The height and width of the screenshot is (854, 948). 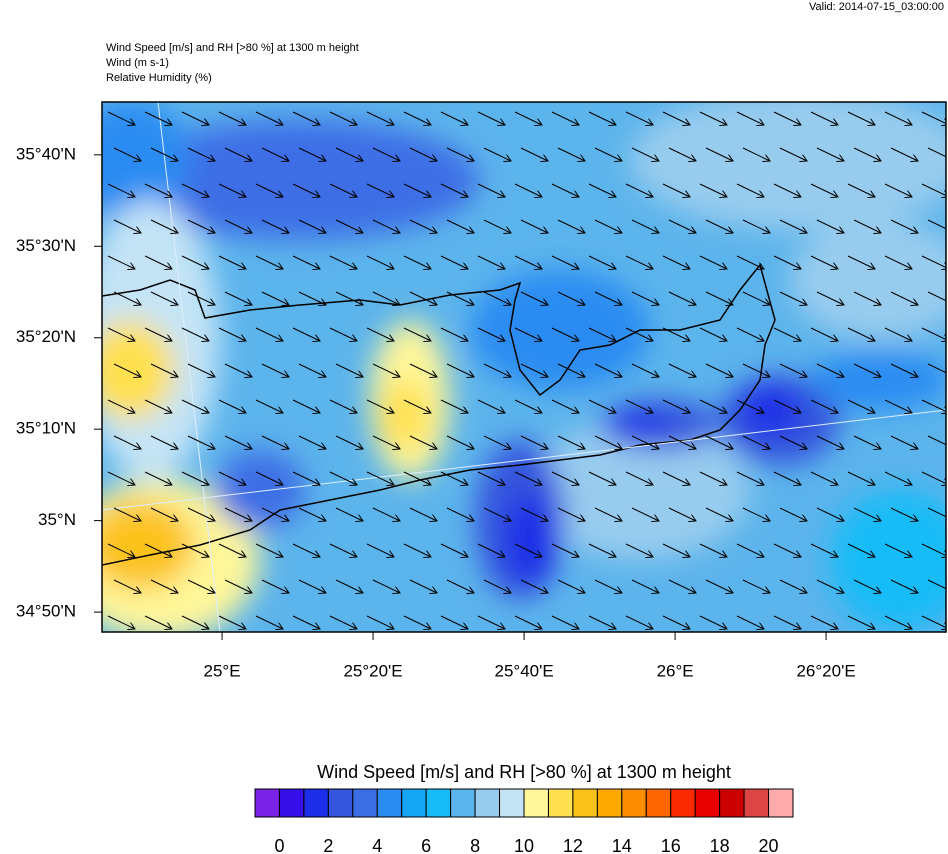 I want to click on lat-label: 34°50'N, so click(x=46, y=611).